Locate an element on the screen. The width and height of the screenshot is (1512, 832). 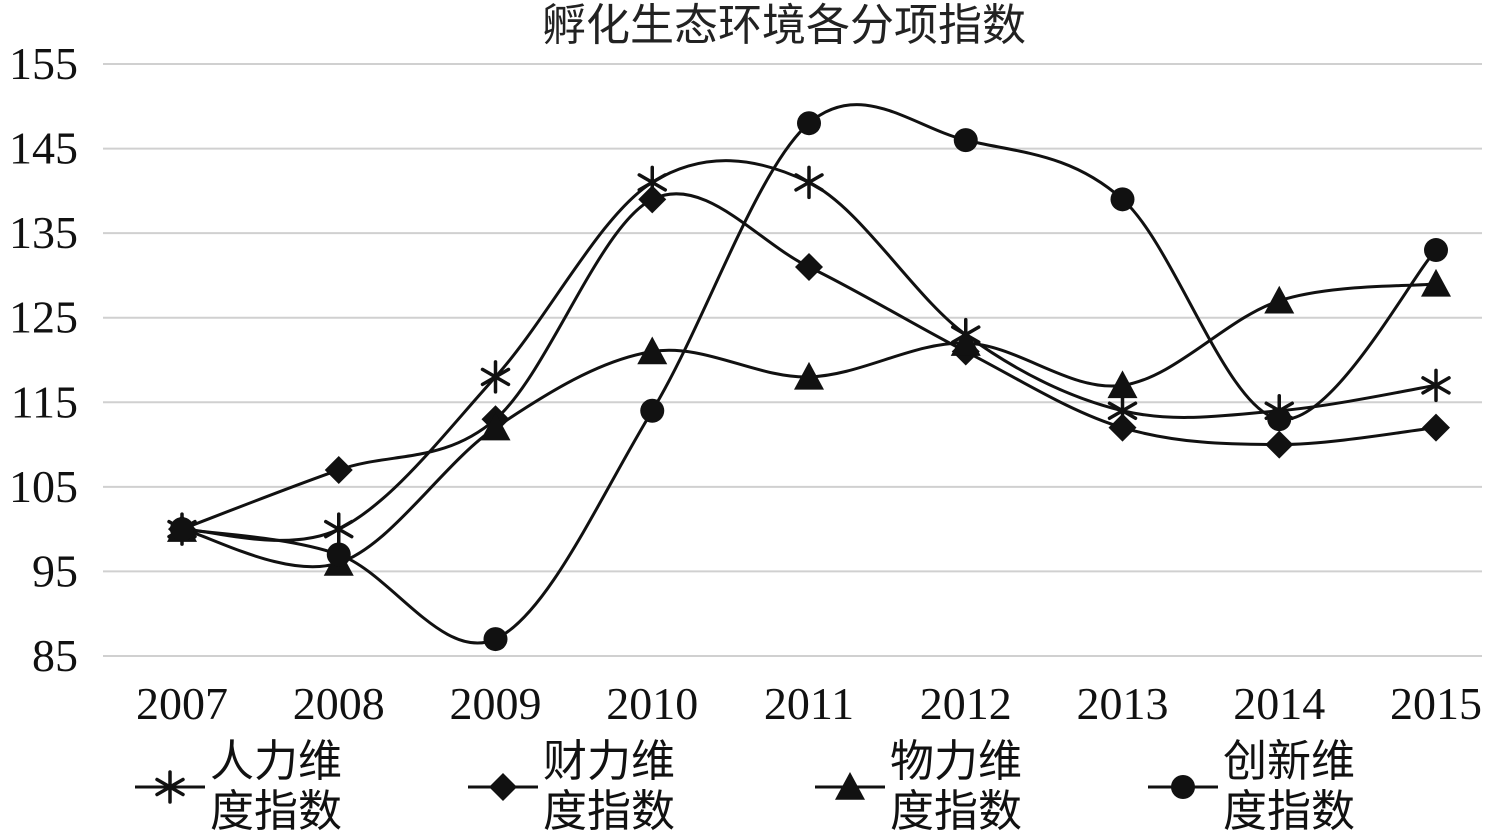
y-tick-label: 135 is located at coordinates (43, 232).